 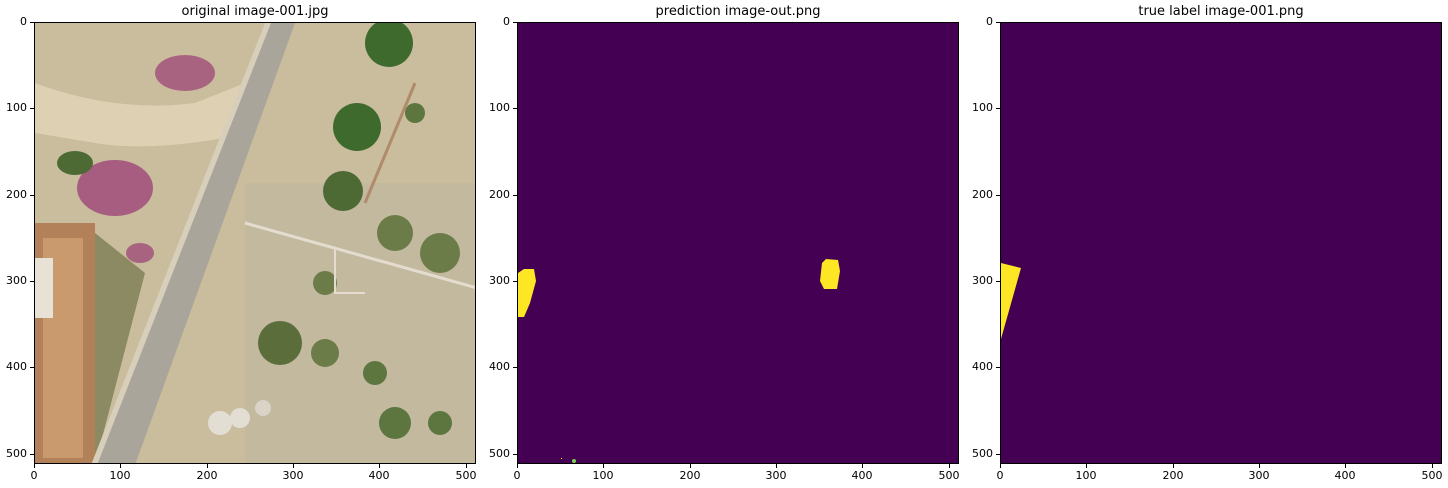 What do you see at coordinates (1221, 11) in the screenshot?
I see `panel-title: true label image-001.png` at bounding box center [1221, 11].